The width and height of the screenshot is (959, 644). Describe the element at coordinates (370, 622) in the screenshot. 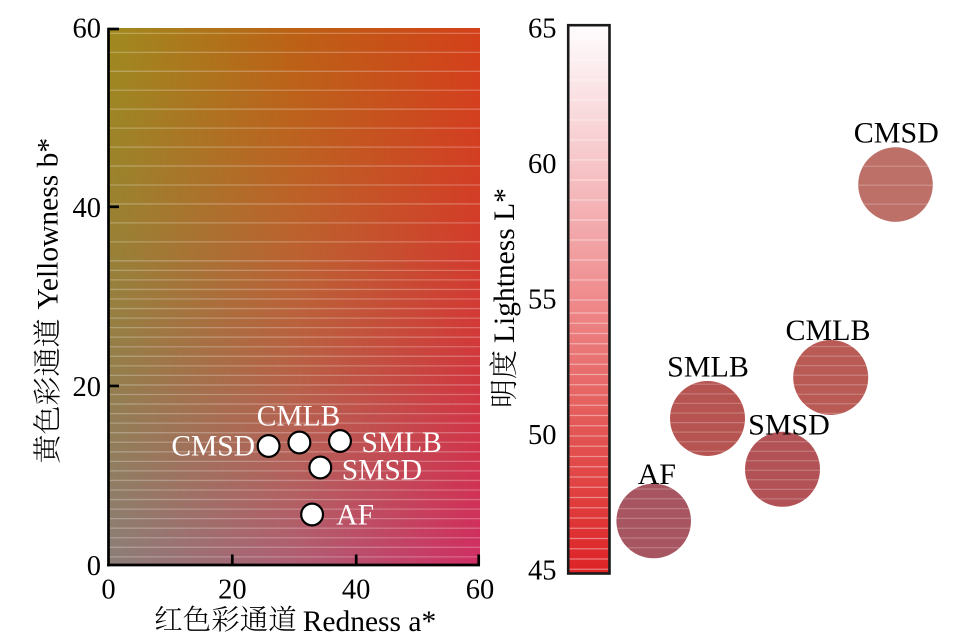

I see `svg-text: Redness a*` at that location.